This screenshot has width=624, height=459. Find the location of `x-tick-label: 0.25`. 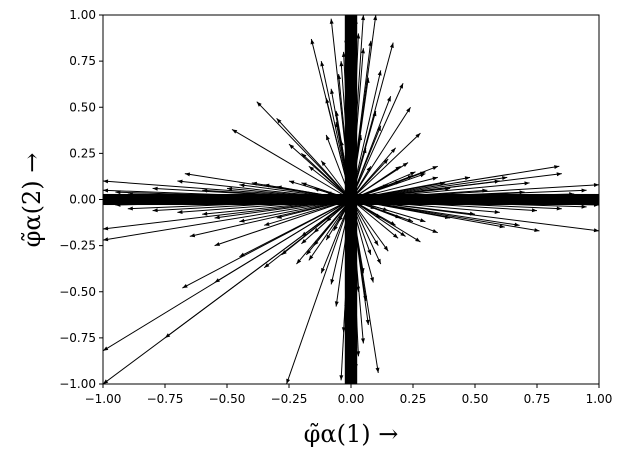

x-tick-label: 0.25 is located at coordinates (413, 399).